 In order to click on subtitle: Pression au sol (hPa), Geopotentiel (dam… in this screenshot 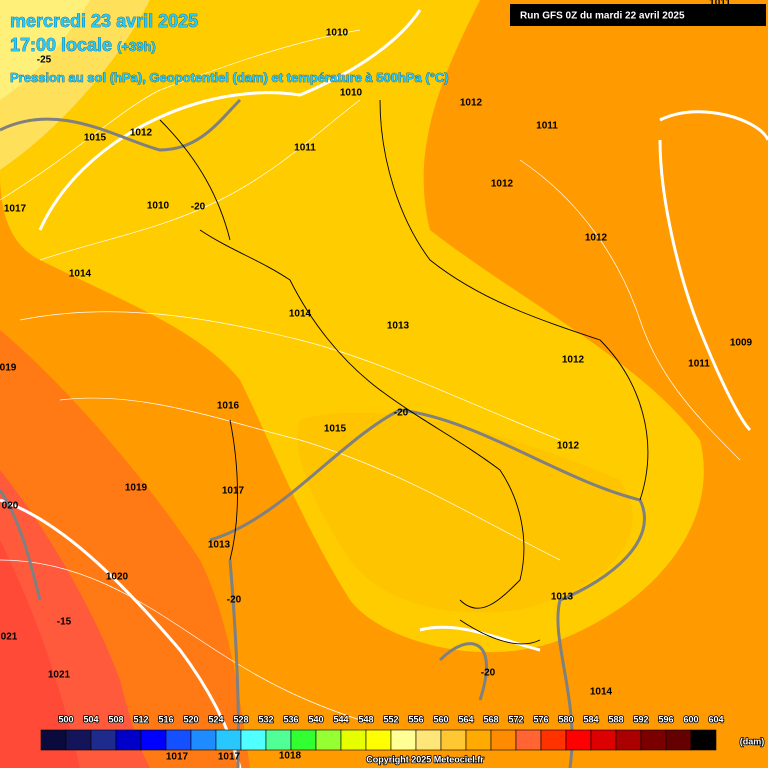, I will do `click(229, 77)`.